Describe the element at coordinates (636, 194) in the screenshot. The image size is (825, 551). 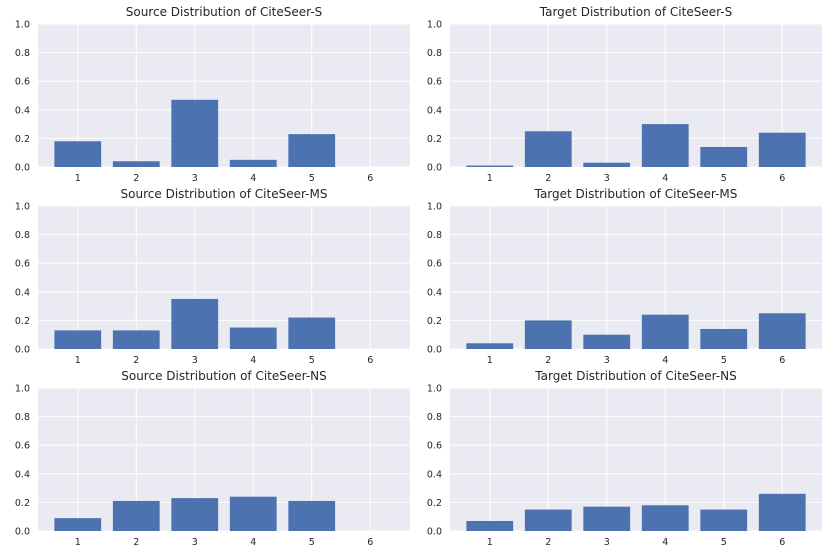
I see `chart-title: Target Distribution of CiteSeer-MS` at that location.